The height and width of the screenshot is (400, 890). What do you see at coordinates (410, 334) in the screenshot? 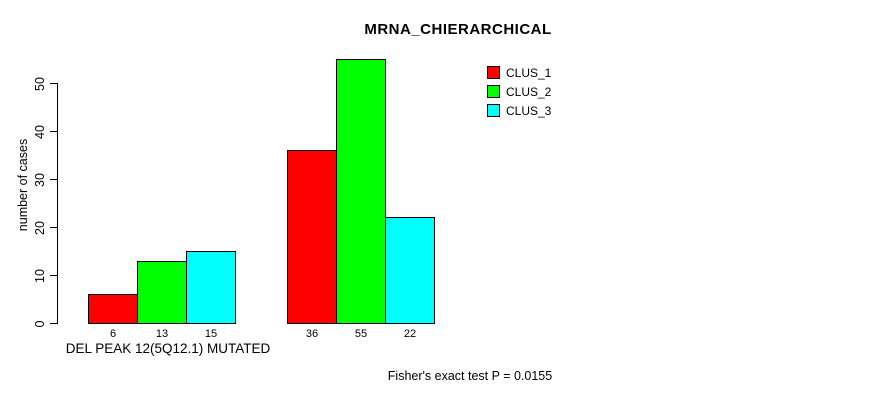
I see `bar-value-label: 22` at bounding box center [410, 334].